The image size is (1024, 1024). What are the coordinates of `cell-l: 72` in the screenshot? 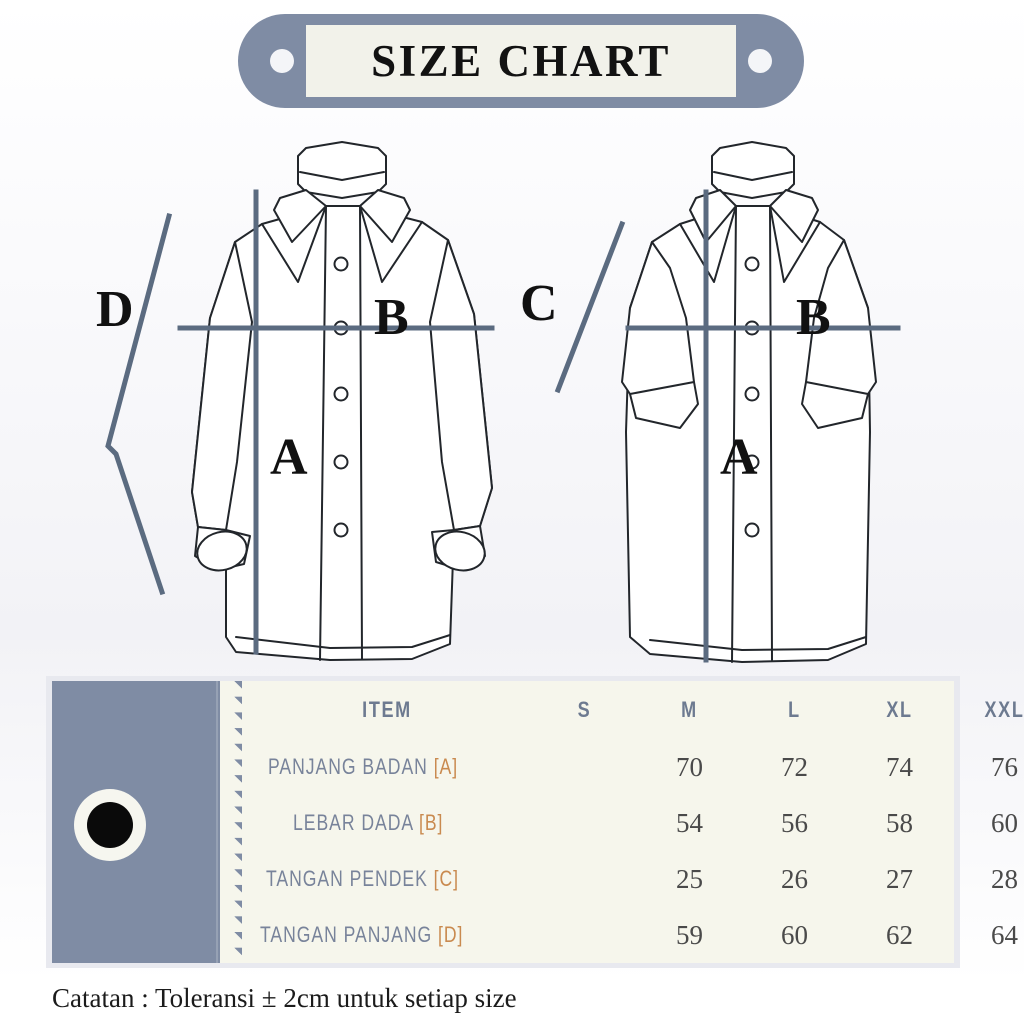 It's located at (794, 766).